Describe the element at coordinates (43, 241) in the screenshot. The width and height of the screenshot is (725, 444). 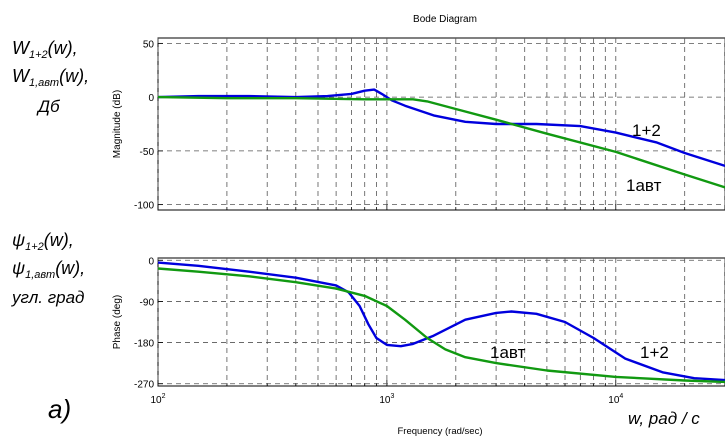
I see `left-label-psi12: ψ1+2(w),` at that location.